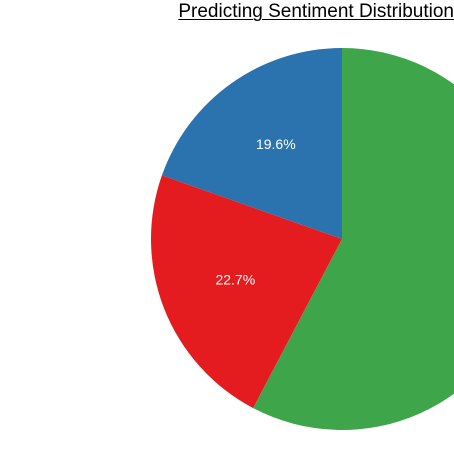 This screenshot has width=454, height=456. Describe the element at coordinates (235, 280) in the screenshot. I see `pie-slice-label-2: 22.7%` at that location.